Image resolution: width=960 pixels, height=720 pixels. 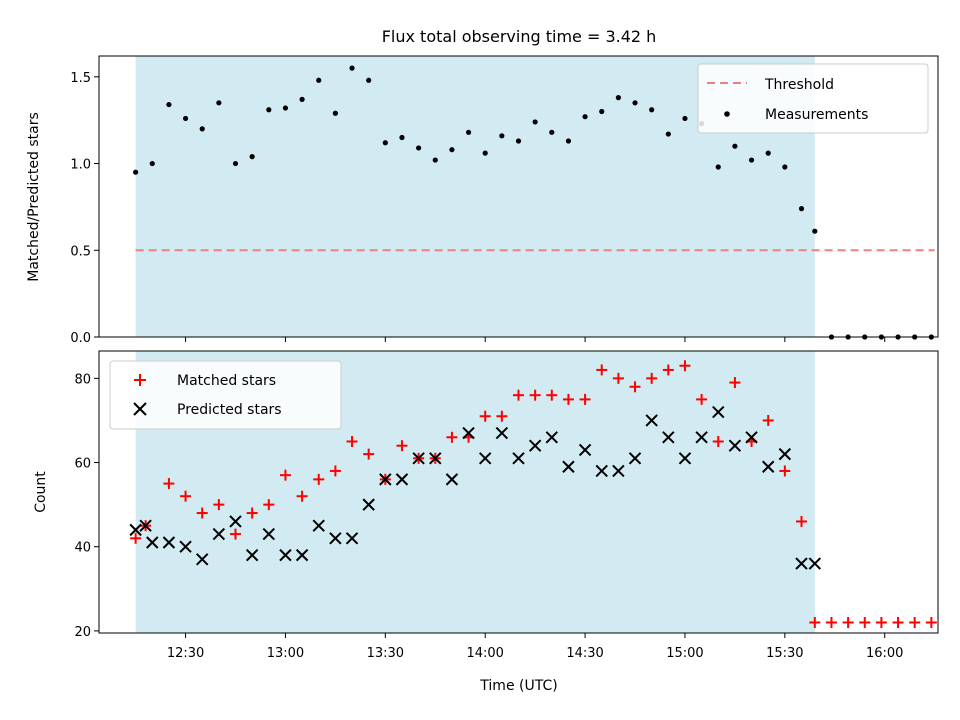 What do you see at coordinates (140, 409) in the screenshot?
I see `legend-predicted-swatch` at bounding box center [140, 409].